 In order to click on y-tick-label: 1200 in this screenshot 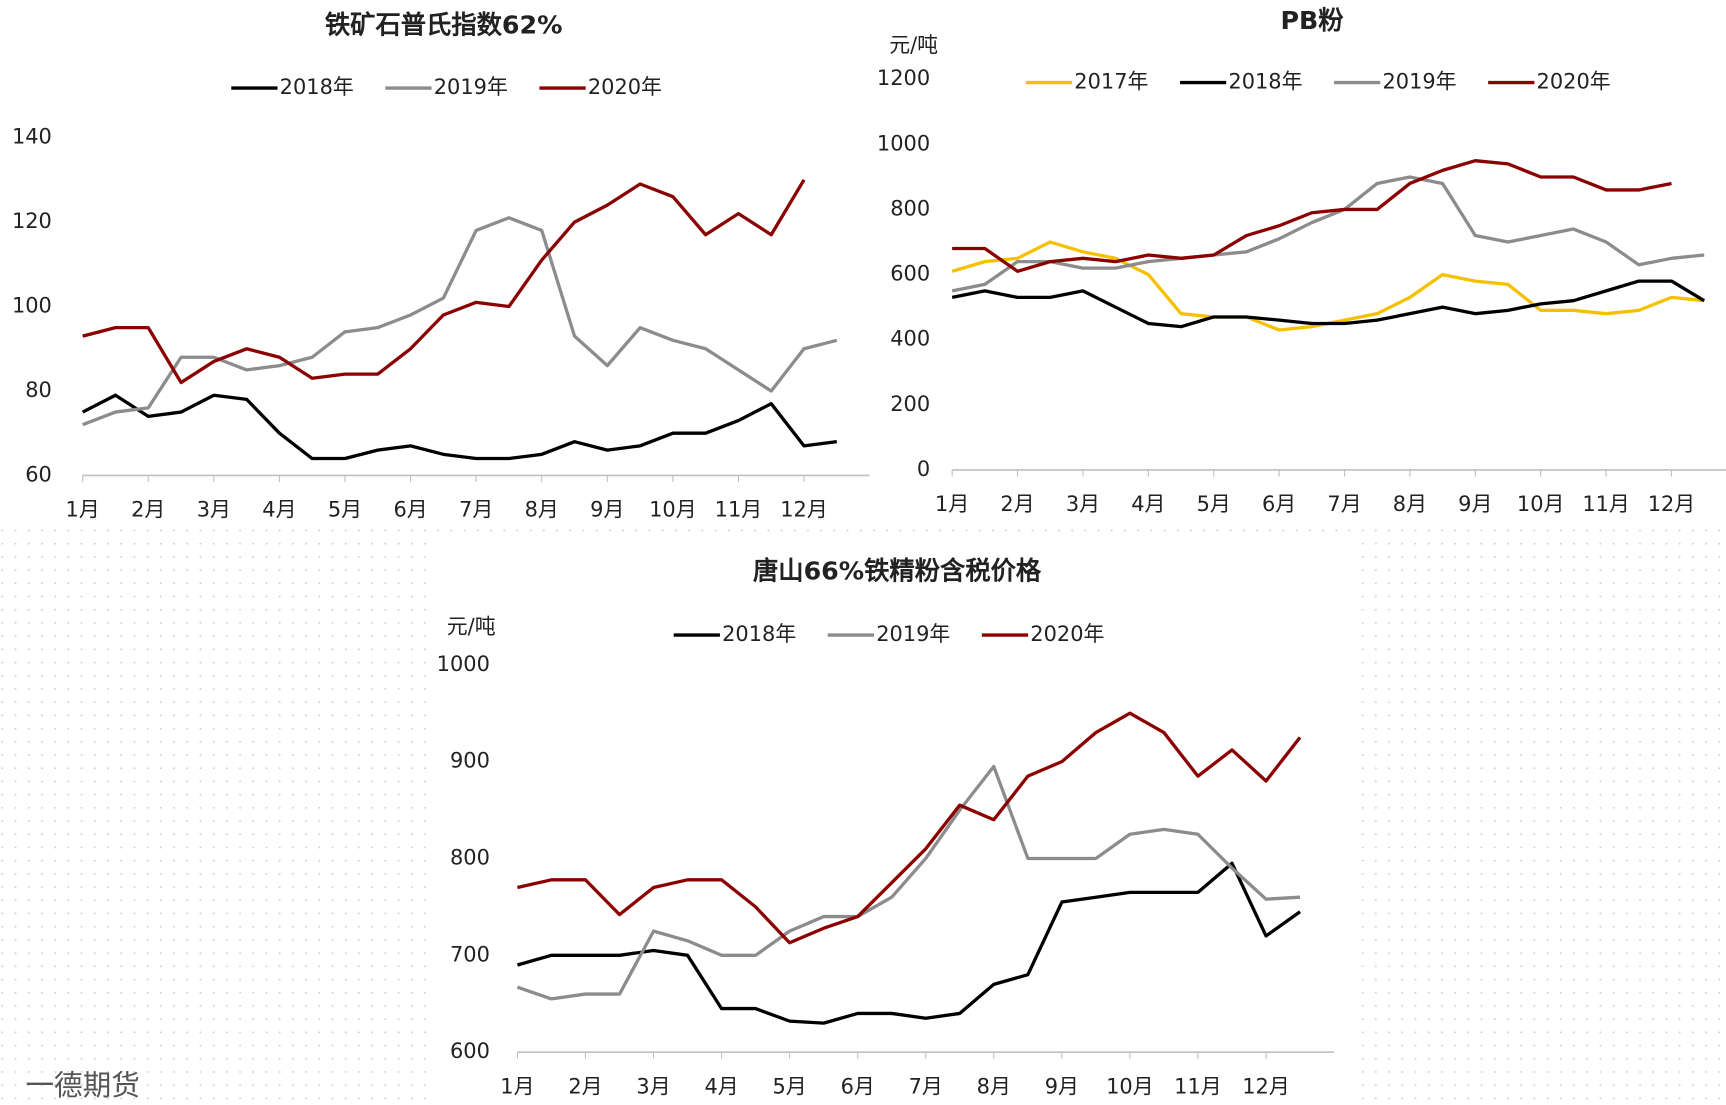, I will do `click(903, 78)`.